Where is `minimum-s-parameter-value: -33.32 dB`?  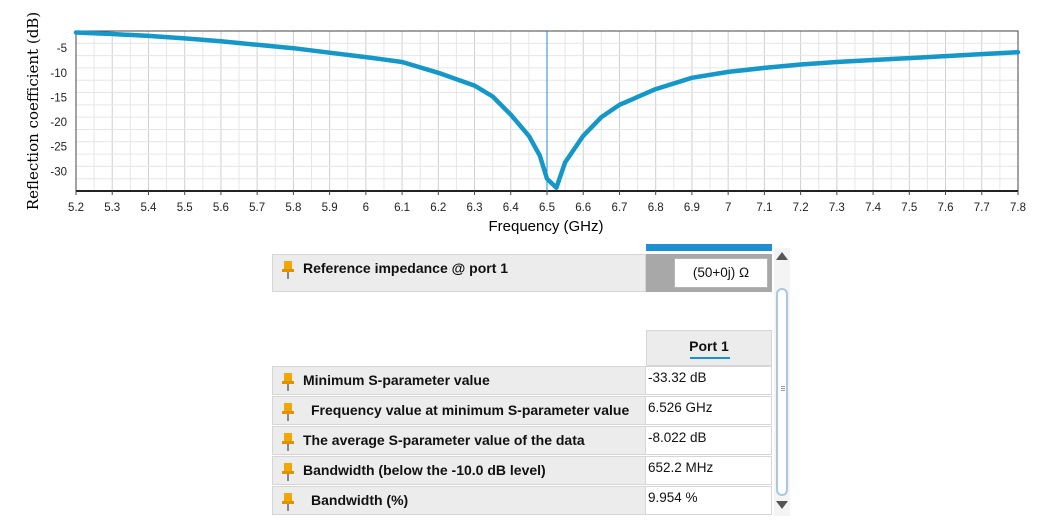
minimum-s-parameter-value: -33.32 dB is located at coordinates (709, 380).